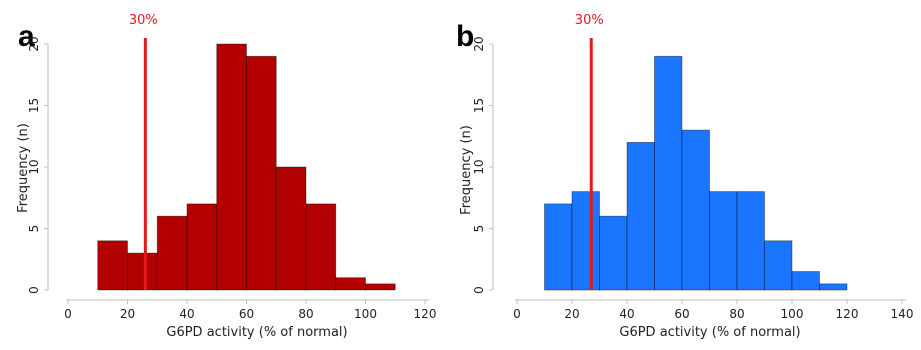 The image size is (921, 350). I want to click on panel-a-letter: a, so click(26, 36).